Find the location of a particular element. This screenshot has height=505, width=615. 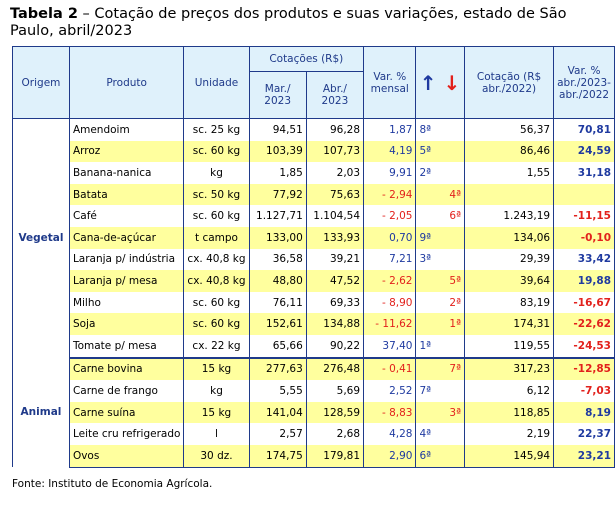

header-up-arrow: ↑ is located at coordinates (427, 82).